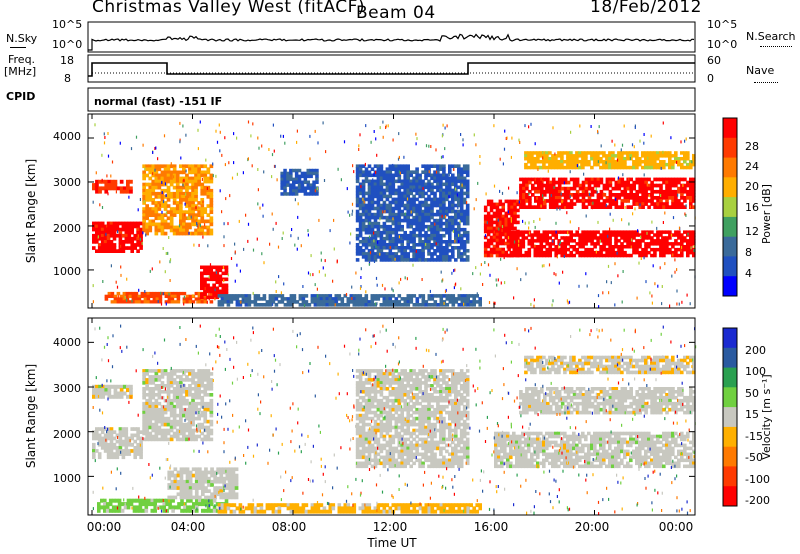  What do you see at coordinates (776, 46) in the screenshot?
I see `nsearch-dots` at bounding box center [776, 46].